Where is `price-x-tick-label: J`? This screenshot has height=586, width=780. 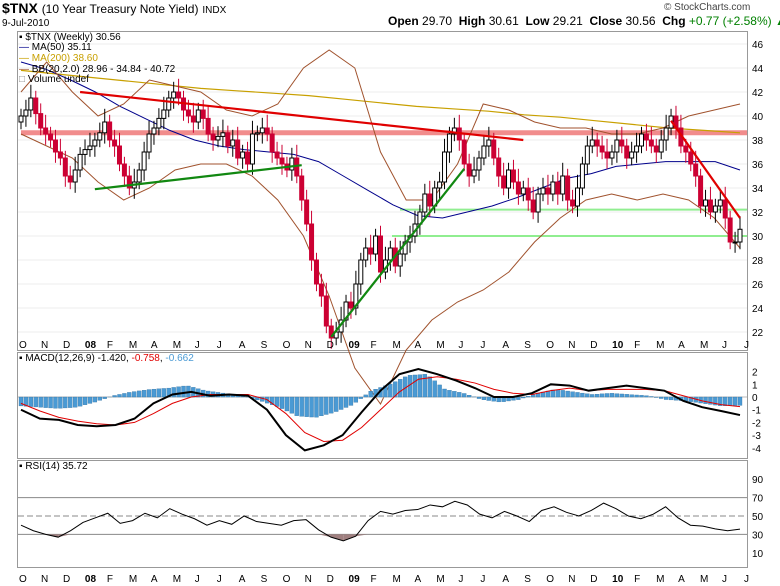 price-x-tick-label: J is located at coordinates (219, 345).